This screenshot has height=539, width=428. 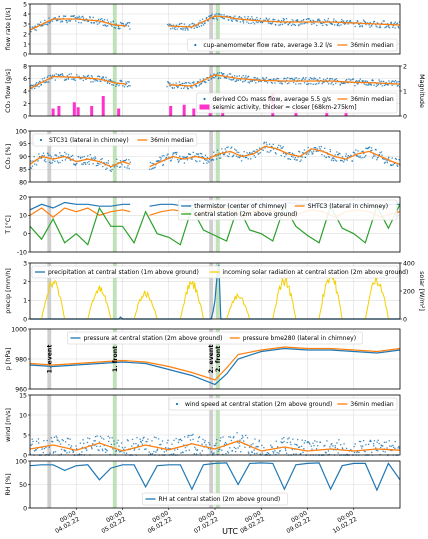 I want to click on series-line, so click(x=215, y=23).